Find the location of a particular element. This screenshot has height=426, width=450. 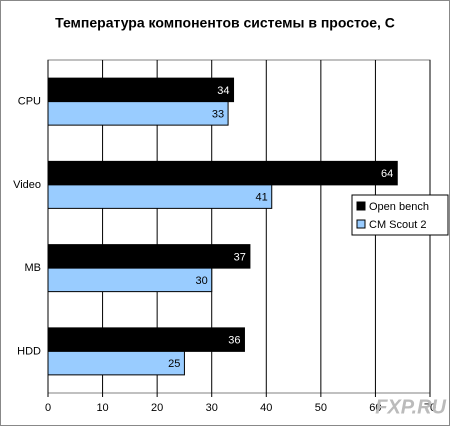

value-label: 25 is located at coordinates (174, 364).